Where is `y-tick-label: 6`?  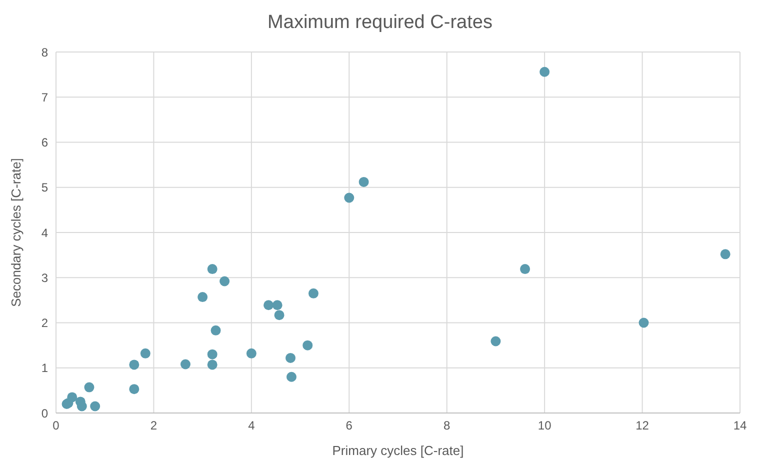 y-tick-label: 6 is located at coordinates (44, 143).